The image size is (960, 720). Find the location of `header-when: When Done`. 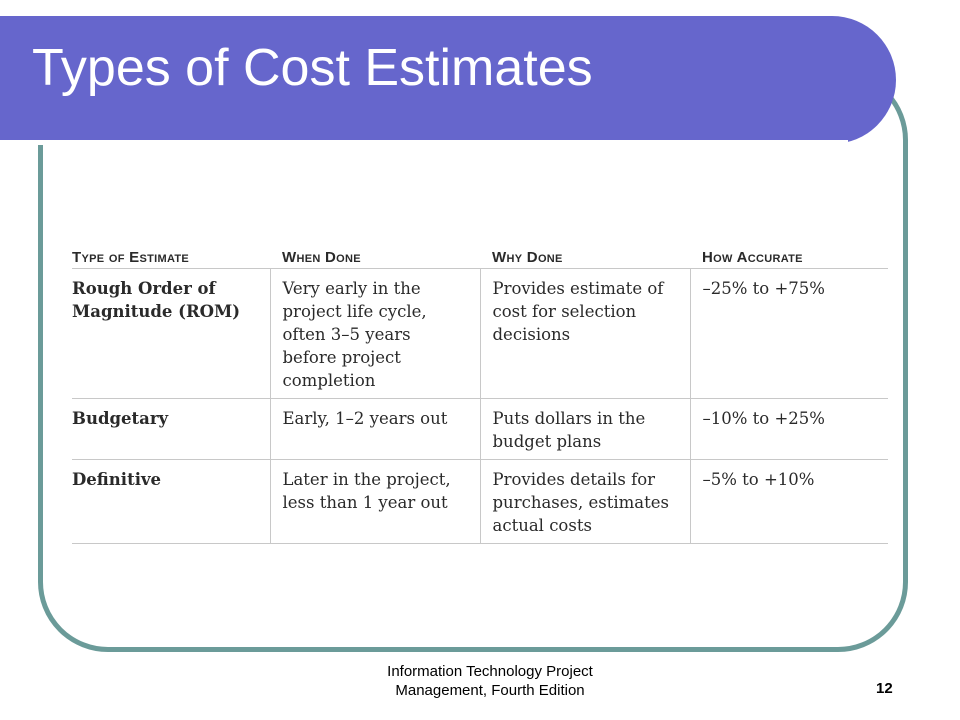

header-when: When Done is located at coordinates (375, 255).